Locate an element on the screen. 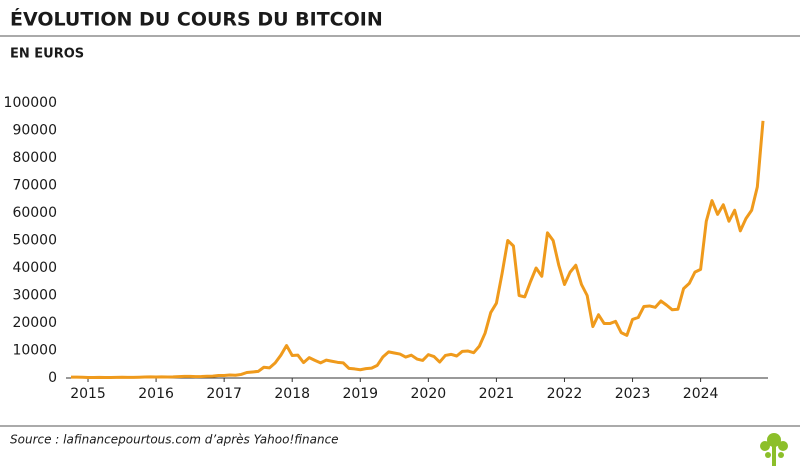 This screenshot has height=476, width=800. y-tick-label: 100000 is located at coordinates (30, 103).